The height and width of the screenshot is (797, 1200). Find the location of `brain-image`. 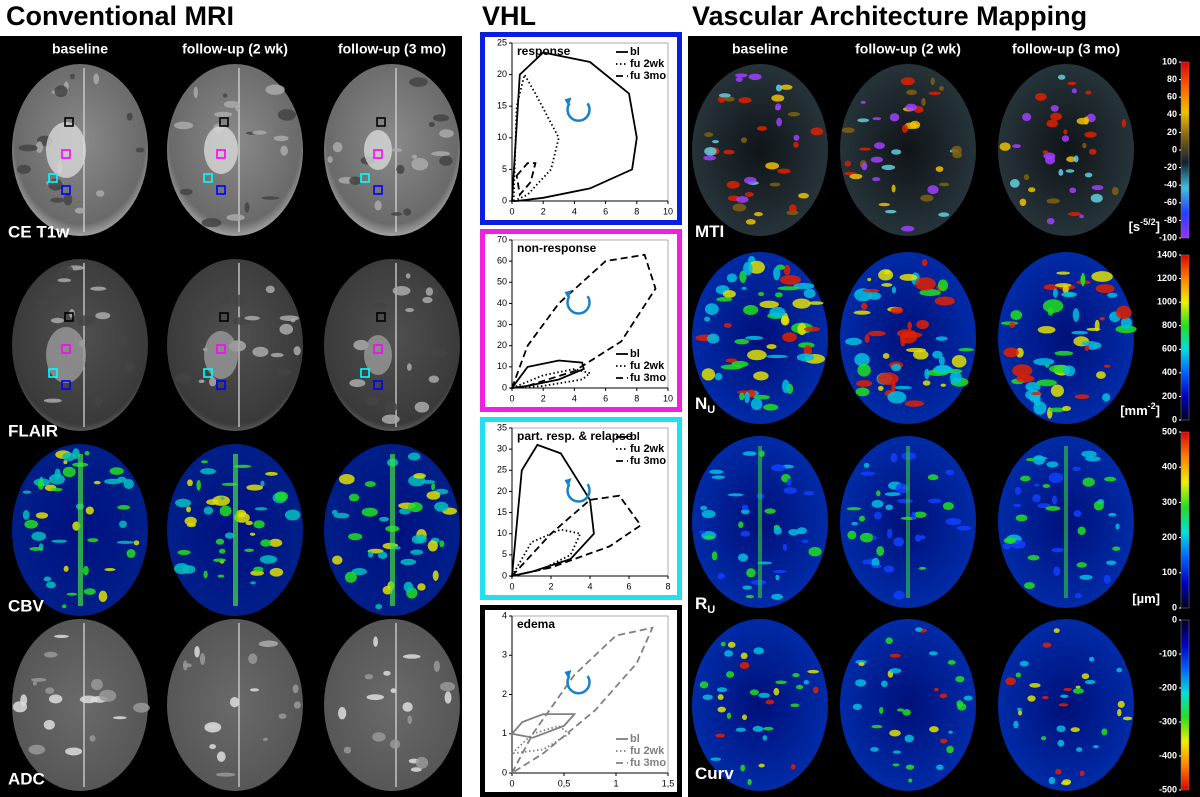

brain-image is located at coordinates (760, 150).